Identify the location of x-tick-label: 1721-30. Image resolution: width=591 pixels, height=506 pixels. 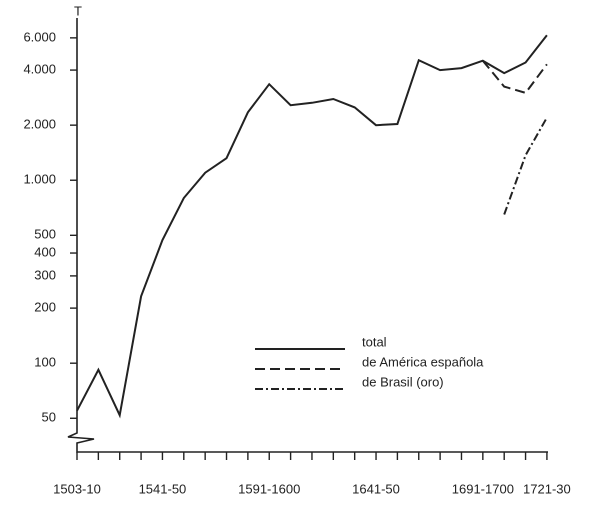
(547, 488).